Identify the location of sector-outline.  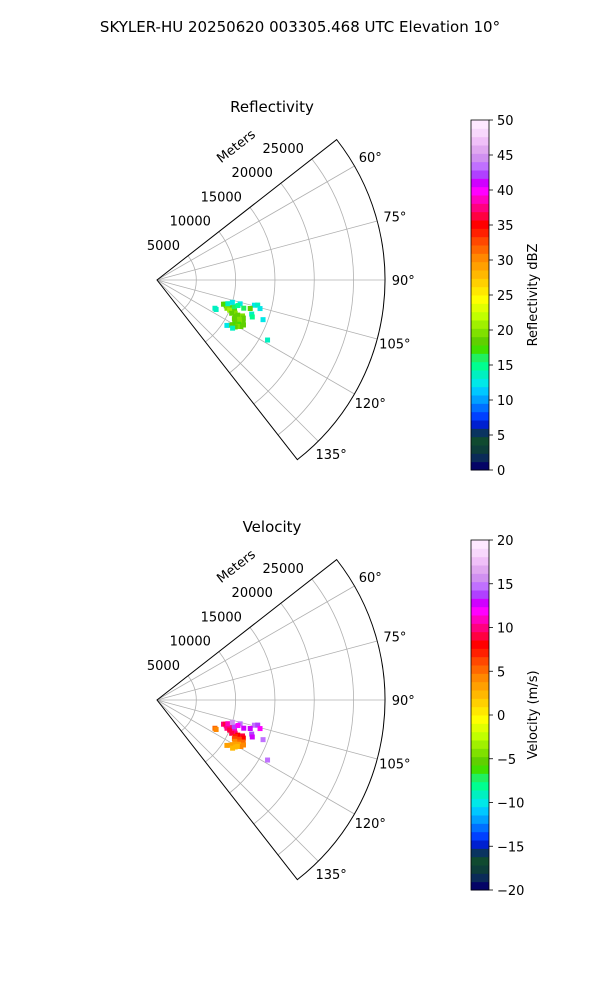
(271, 719).